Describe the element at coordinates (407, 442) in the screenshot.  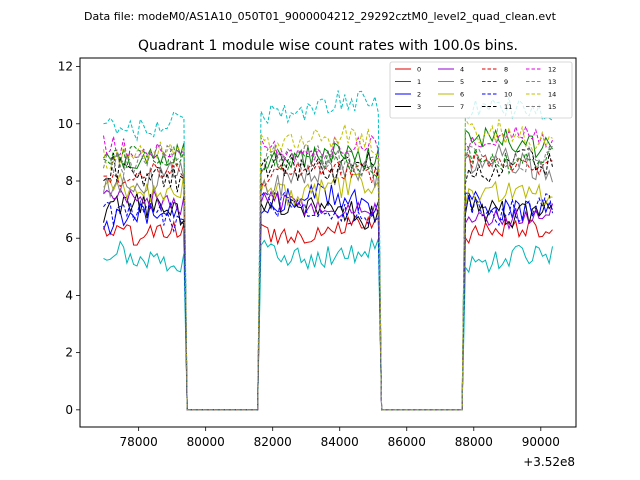
I see `x-tick-label: 86000` at that location.